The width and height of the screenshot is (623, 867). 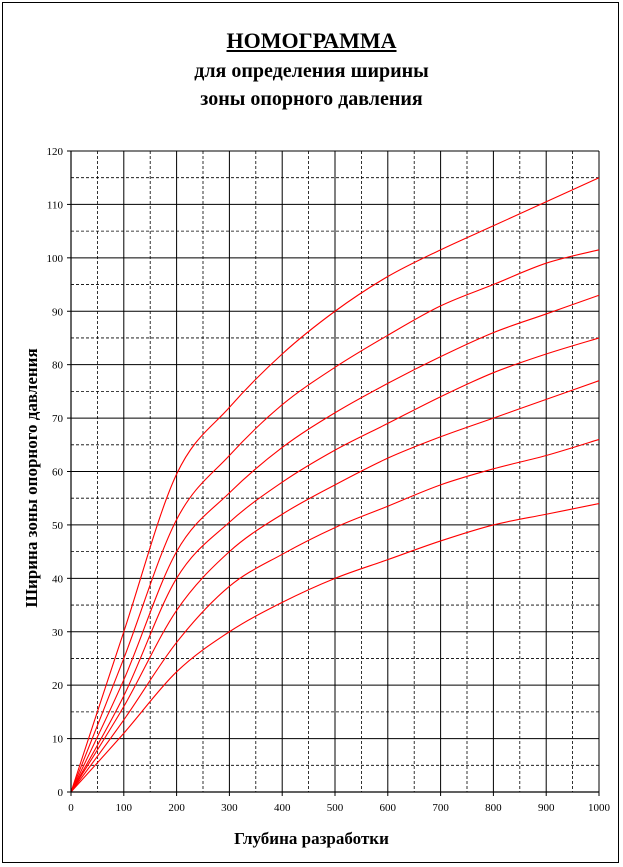 I want to click on x-tick-label: 500, so click(x=335, y=808).